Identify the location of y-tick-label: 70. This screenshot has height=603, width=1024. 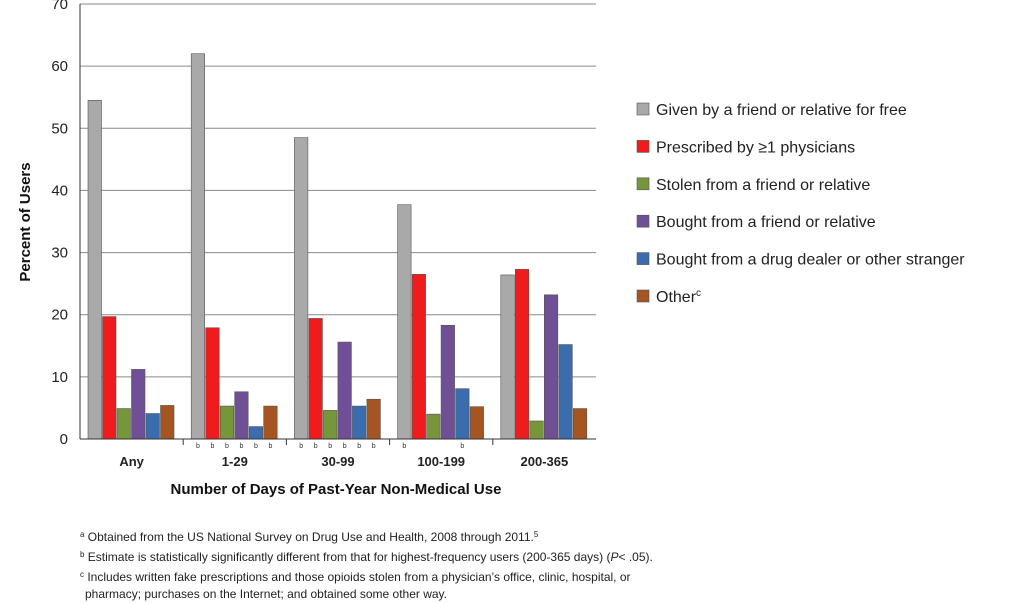
(59, 6).